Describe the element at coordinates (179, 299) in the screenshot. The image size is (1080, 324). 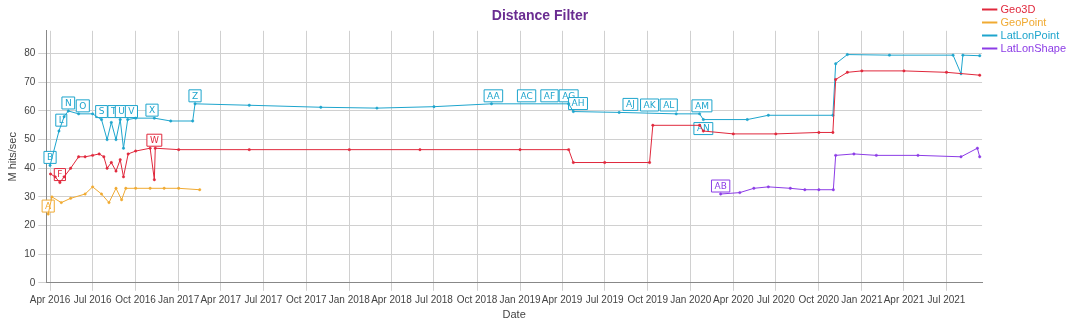
I see `x-tick-label: Jan 2017` at that location.